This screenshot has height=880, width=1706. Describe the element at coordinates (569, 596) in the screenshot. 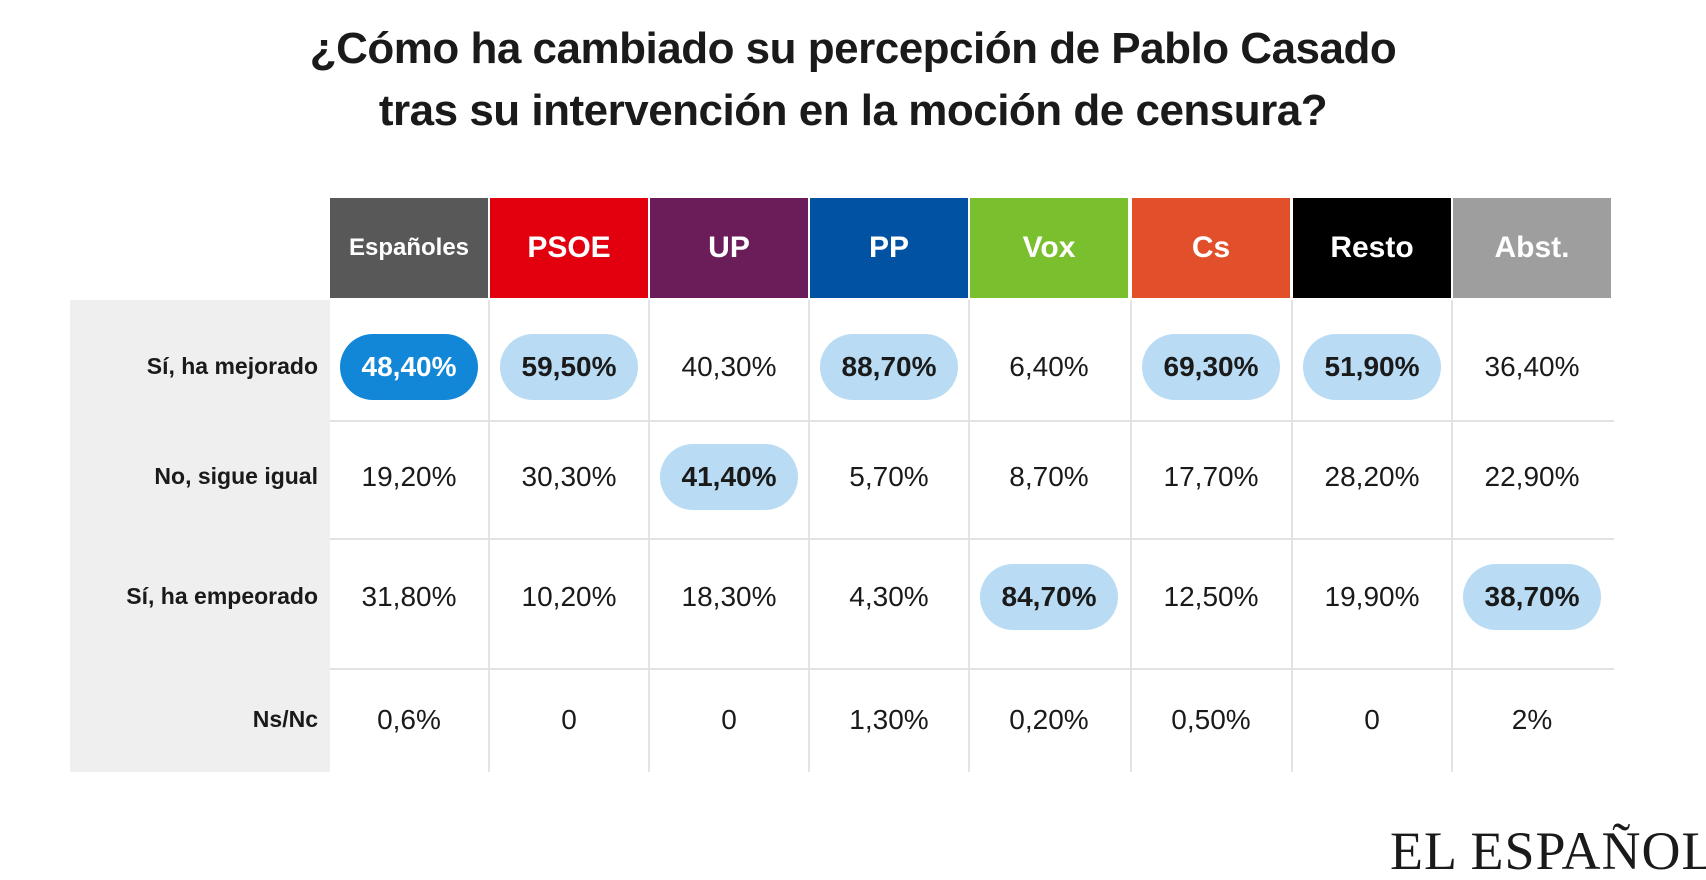

I see `table-cell: 10,20%` at that location.